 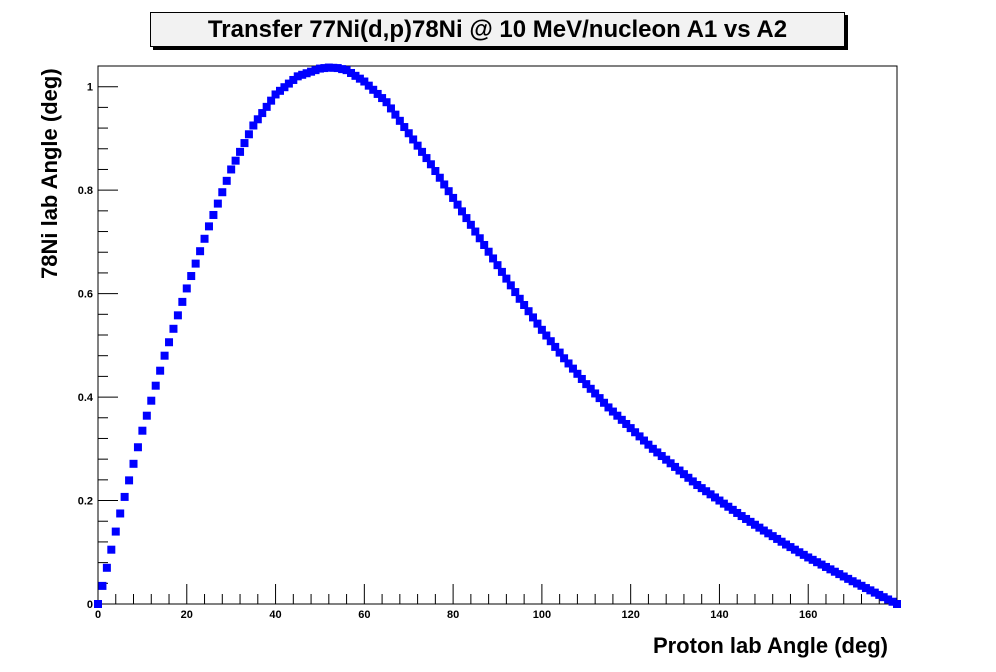 I want to click on y-tick-label: 0, so click(x=90, y=605).